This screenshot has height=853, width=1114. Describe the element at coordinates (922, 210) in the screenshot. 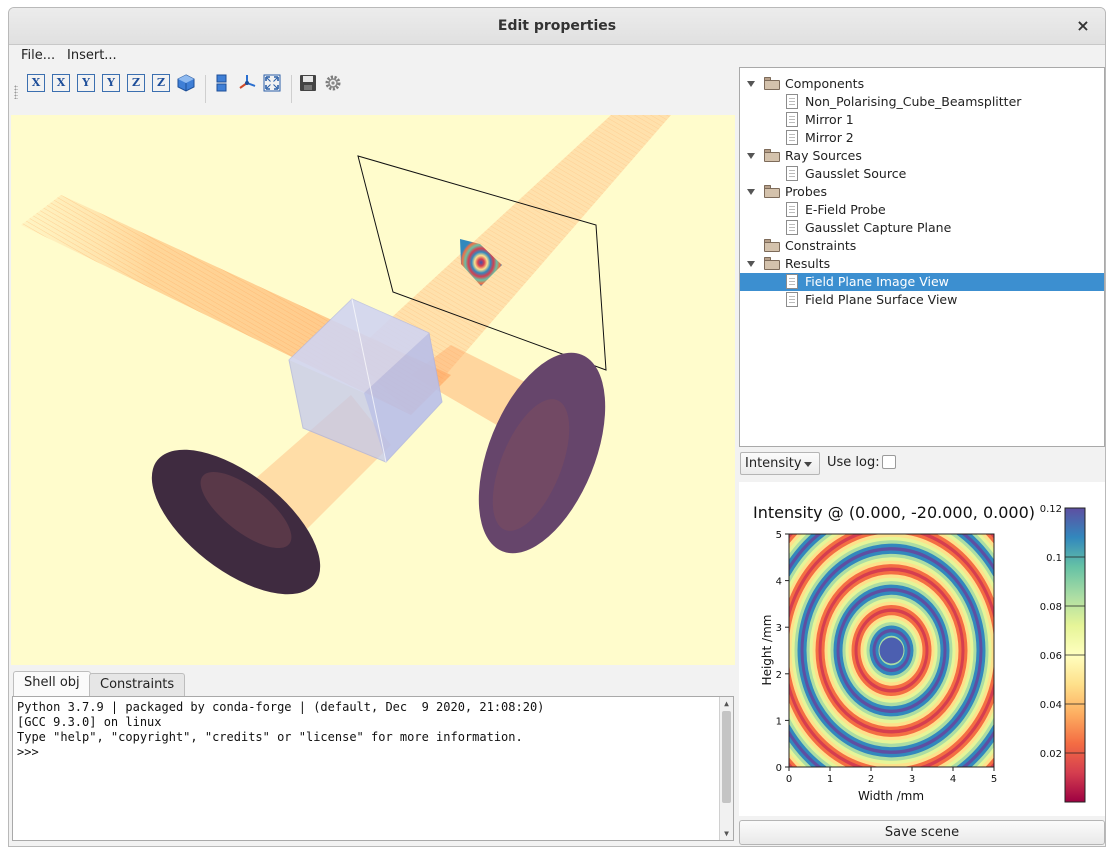

I see `tree-item-efield-probe: E-Field Probe` at that location.